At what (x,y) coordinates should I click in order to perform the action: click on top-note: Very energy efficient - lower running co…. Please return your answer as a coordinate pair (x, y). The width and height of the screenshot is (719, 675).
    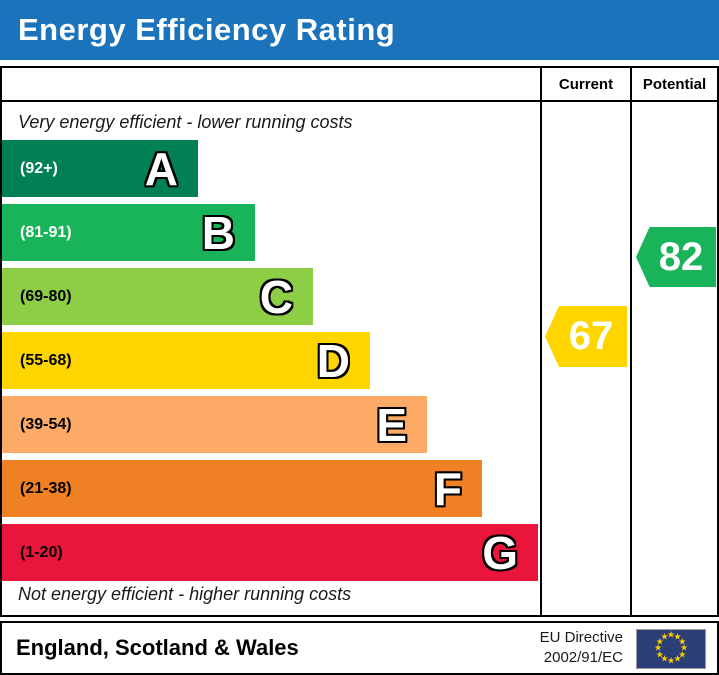
    Looking at the image, I should click on (185, 122).